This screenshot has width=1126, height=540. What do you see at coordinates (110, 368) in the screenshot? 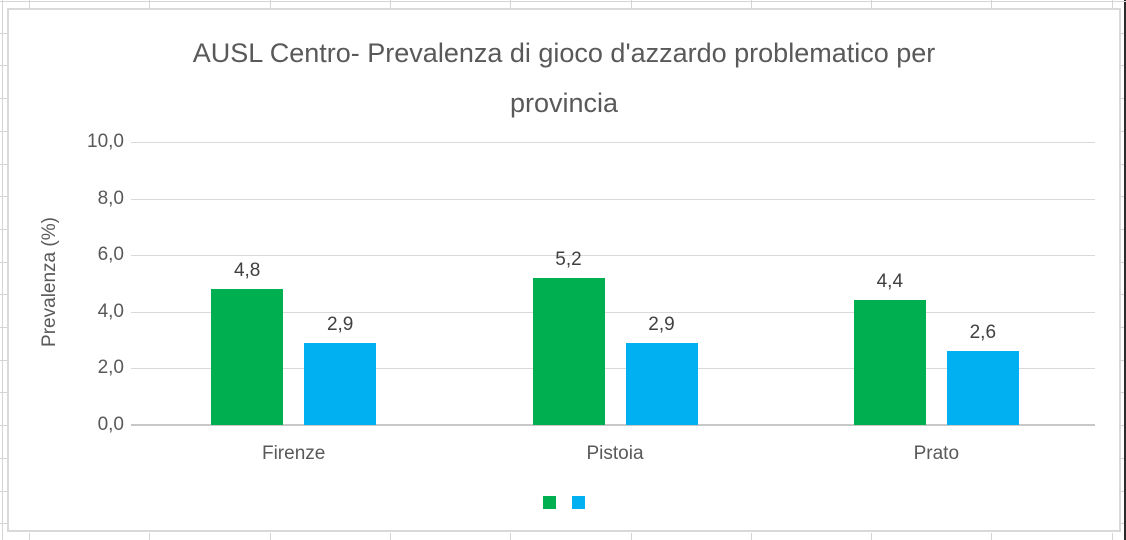
I see `y-tick-label-2: 2,0` at bounding box center [110, 368].